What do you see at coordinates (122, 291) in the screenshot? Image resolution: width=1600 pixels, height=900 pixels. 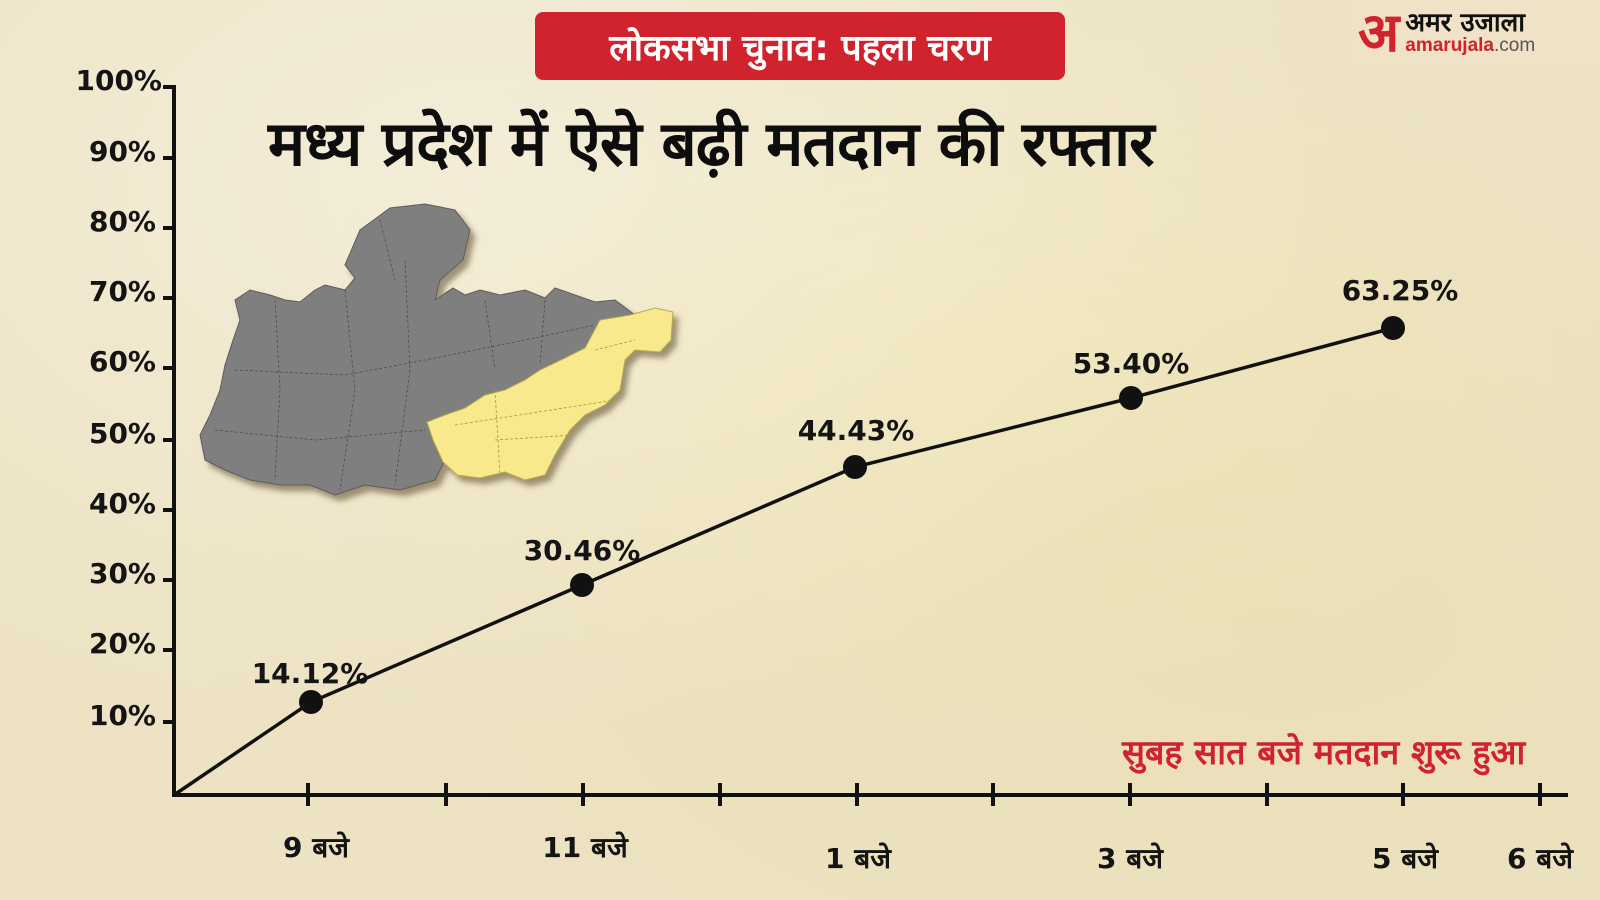 I see `y-tick-label-70: 70%` at bounding box center [122, 291].